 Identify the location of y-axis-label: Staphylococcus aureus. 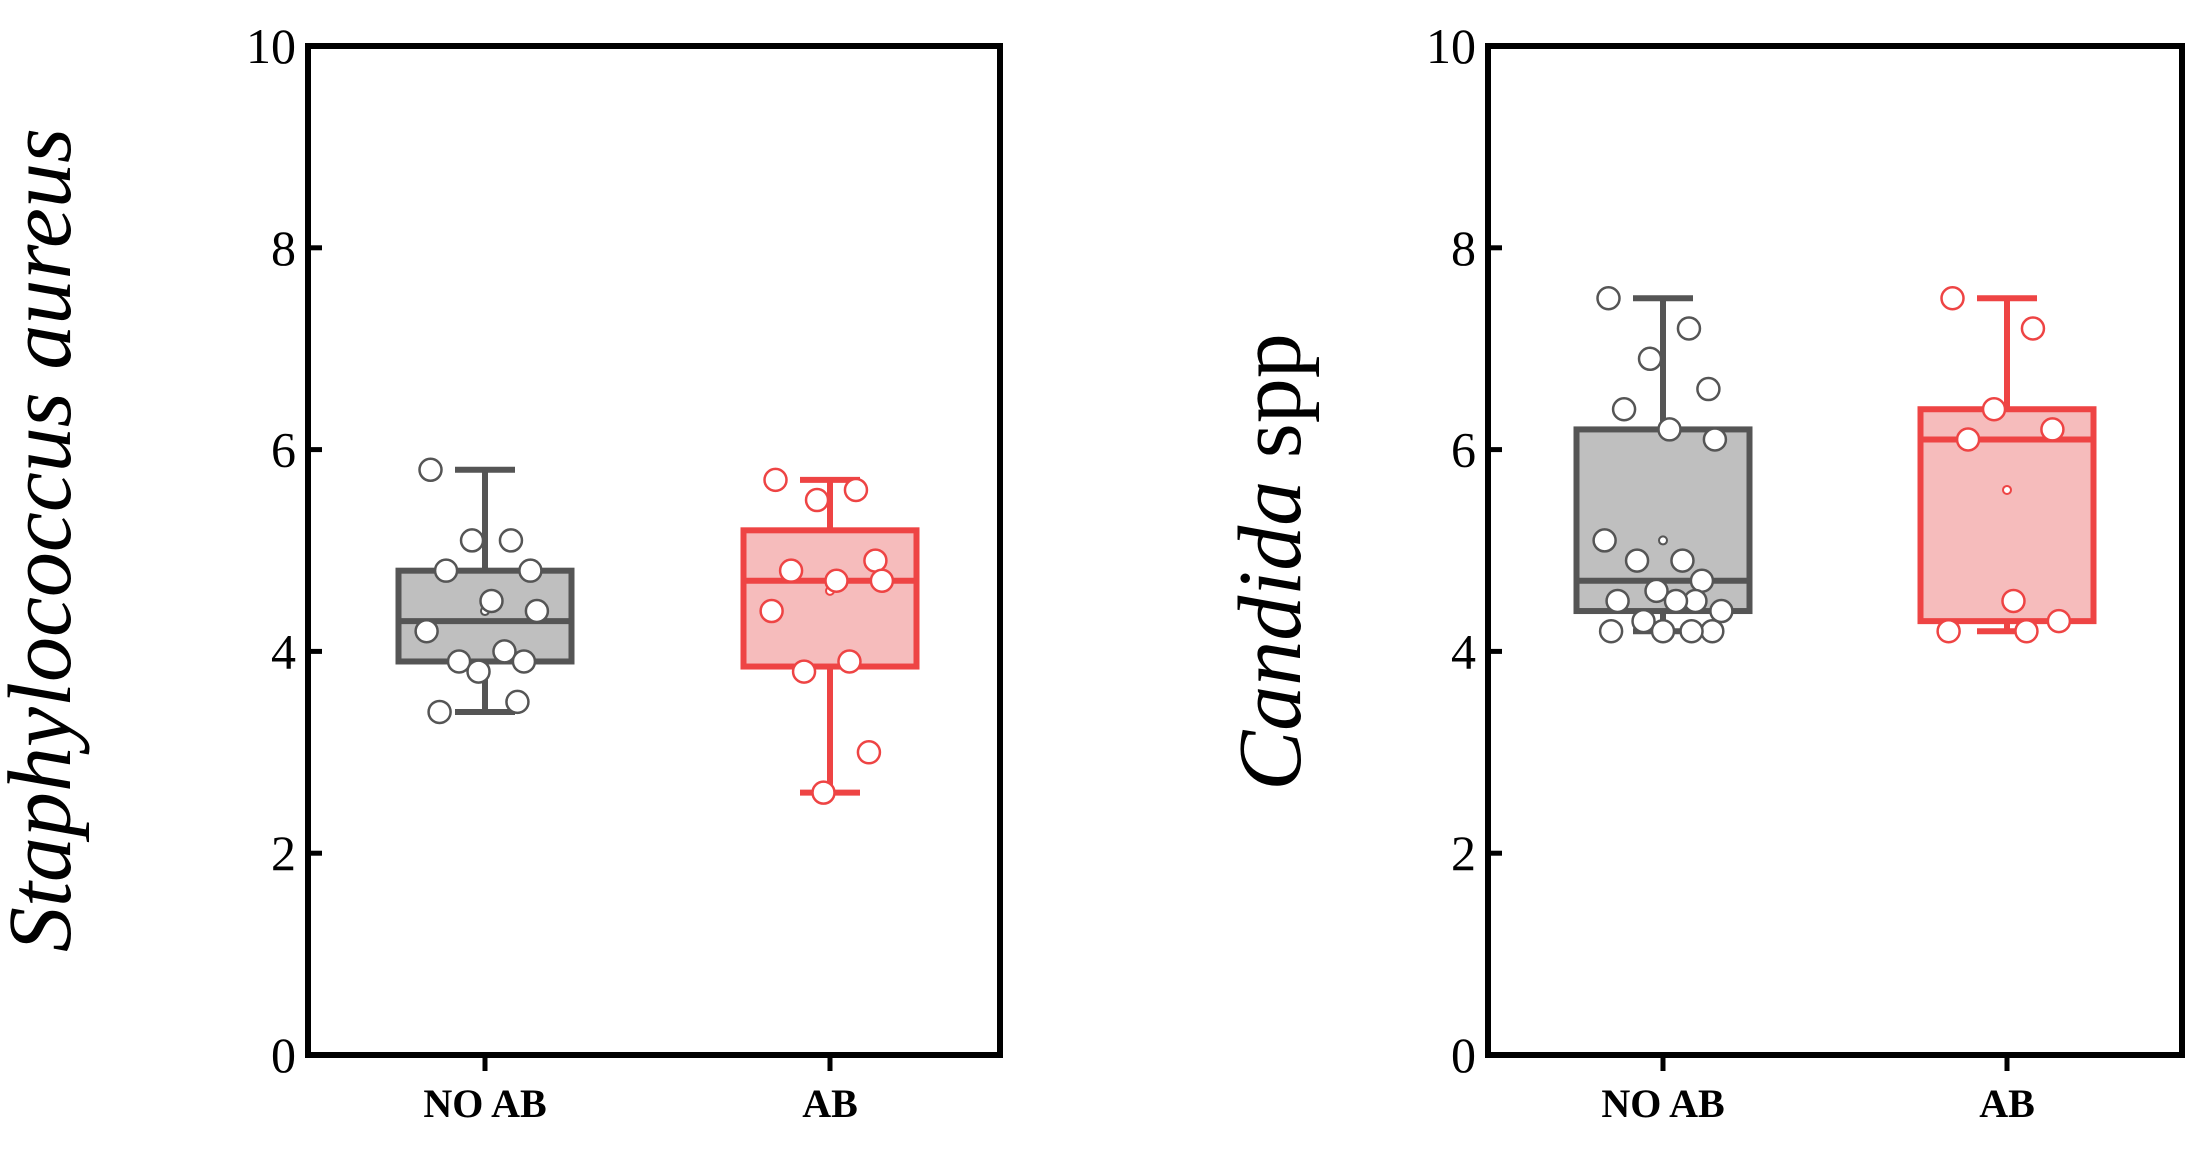
(45, 540).